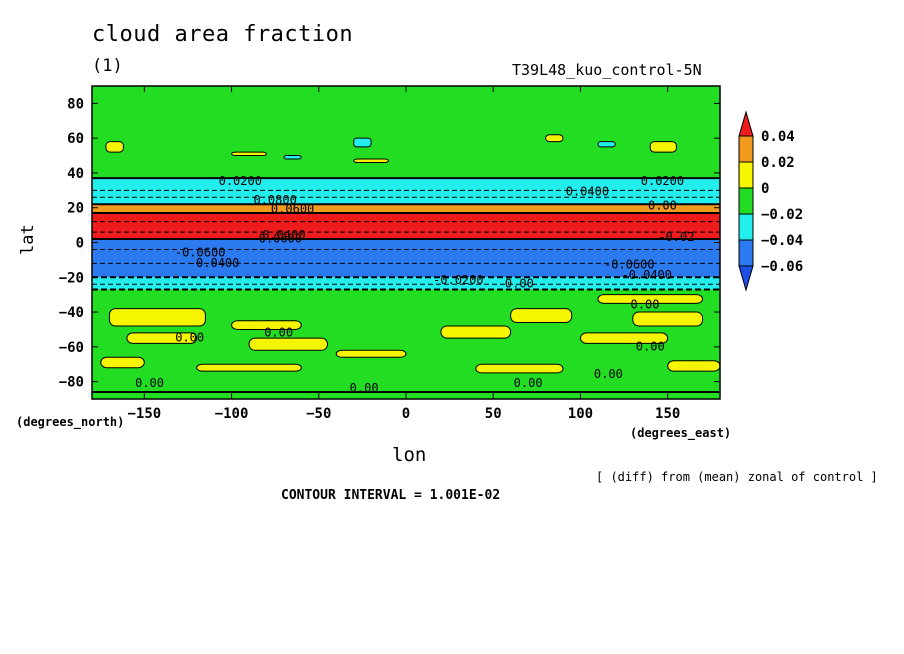 The height and width of the screenshot is (654, 904). Describe the element at coordinates (75, 139) in the screenshot. I see `y-tick-label: 60` at that location.